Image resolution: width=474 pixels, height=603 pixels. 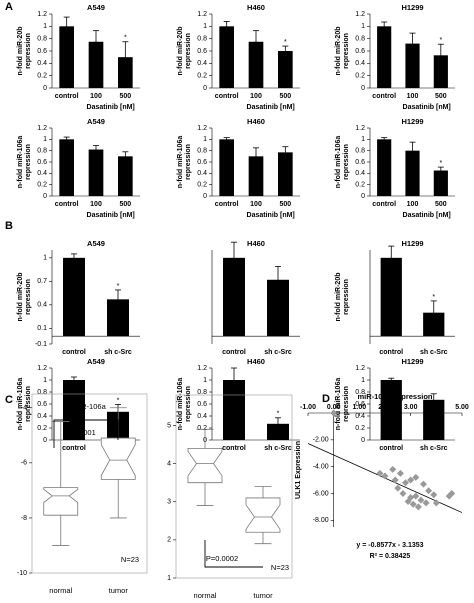 What do you see at coordinates (321, 493) in the screenshot?
I see `y-tick-label: -6.00` at bounding box center [321, 493].